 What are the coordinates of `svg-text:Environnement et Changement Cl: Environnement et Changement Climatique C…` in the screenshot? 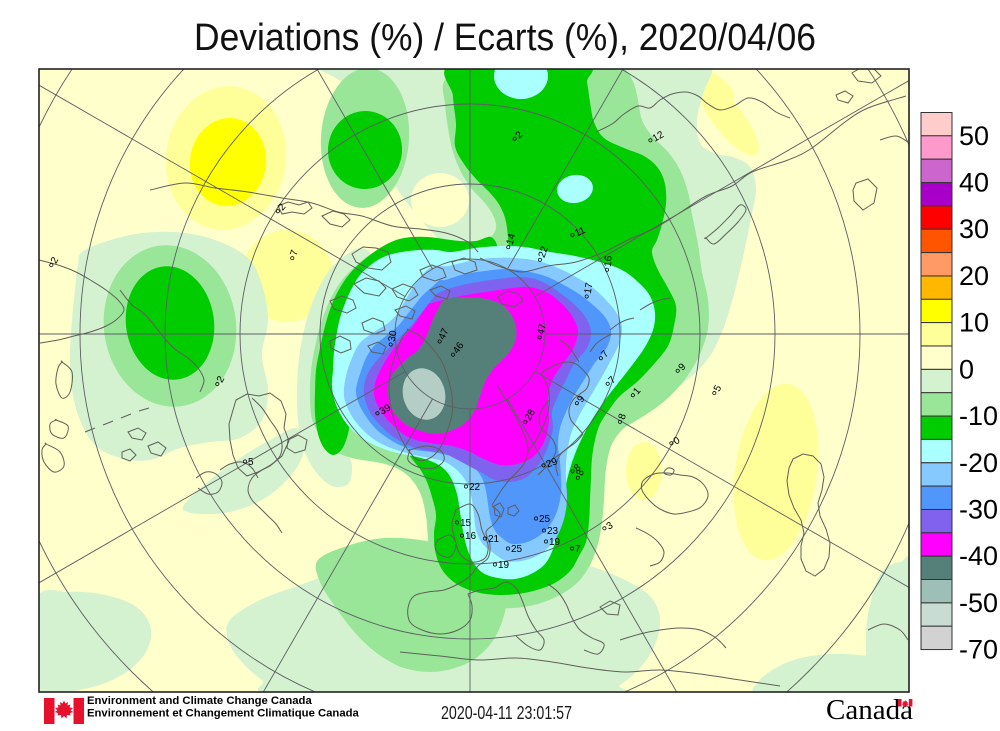 It's located at (223, 714).